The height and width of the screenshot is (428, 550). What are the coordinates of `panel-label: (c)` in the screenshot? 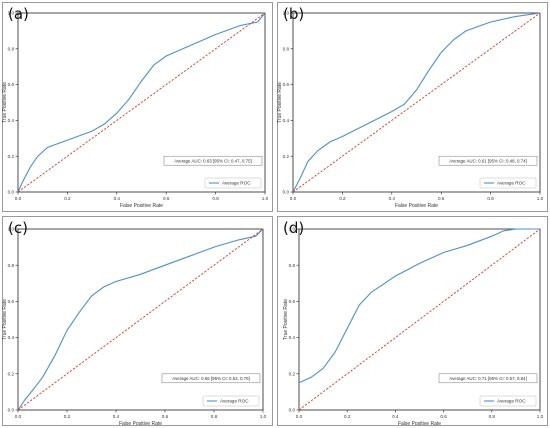 It's located at (18, 228).